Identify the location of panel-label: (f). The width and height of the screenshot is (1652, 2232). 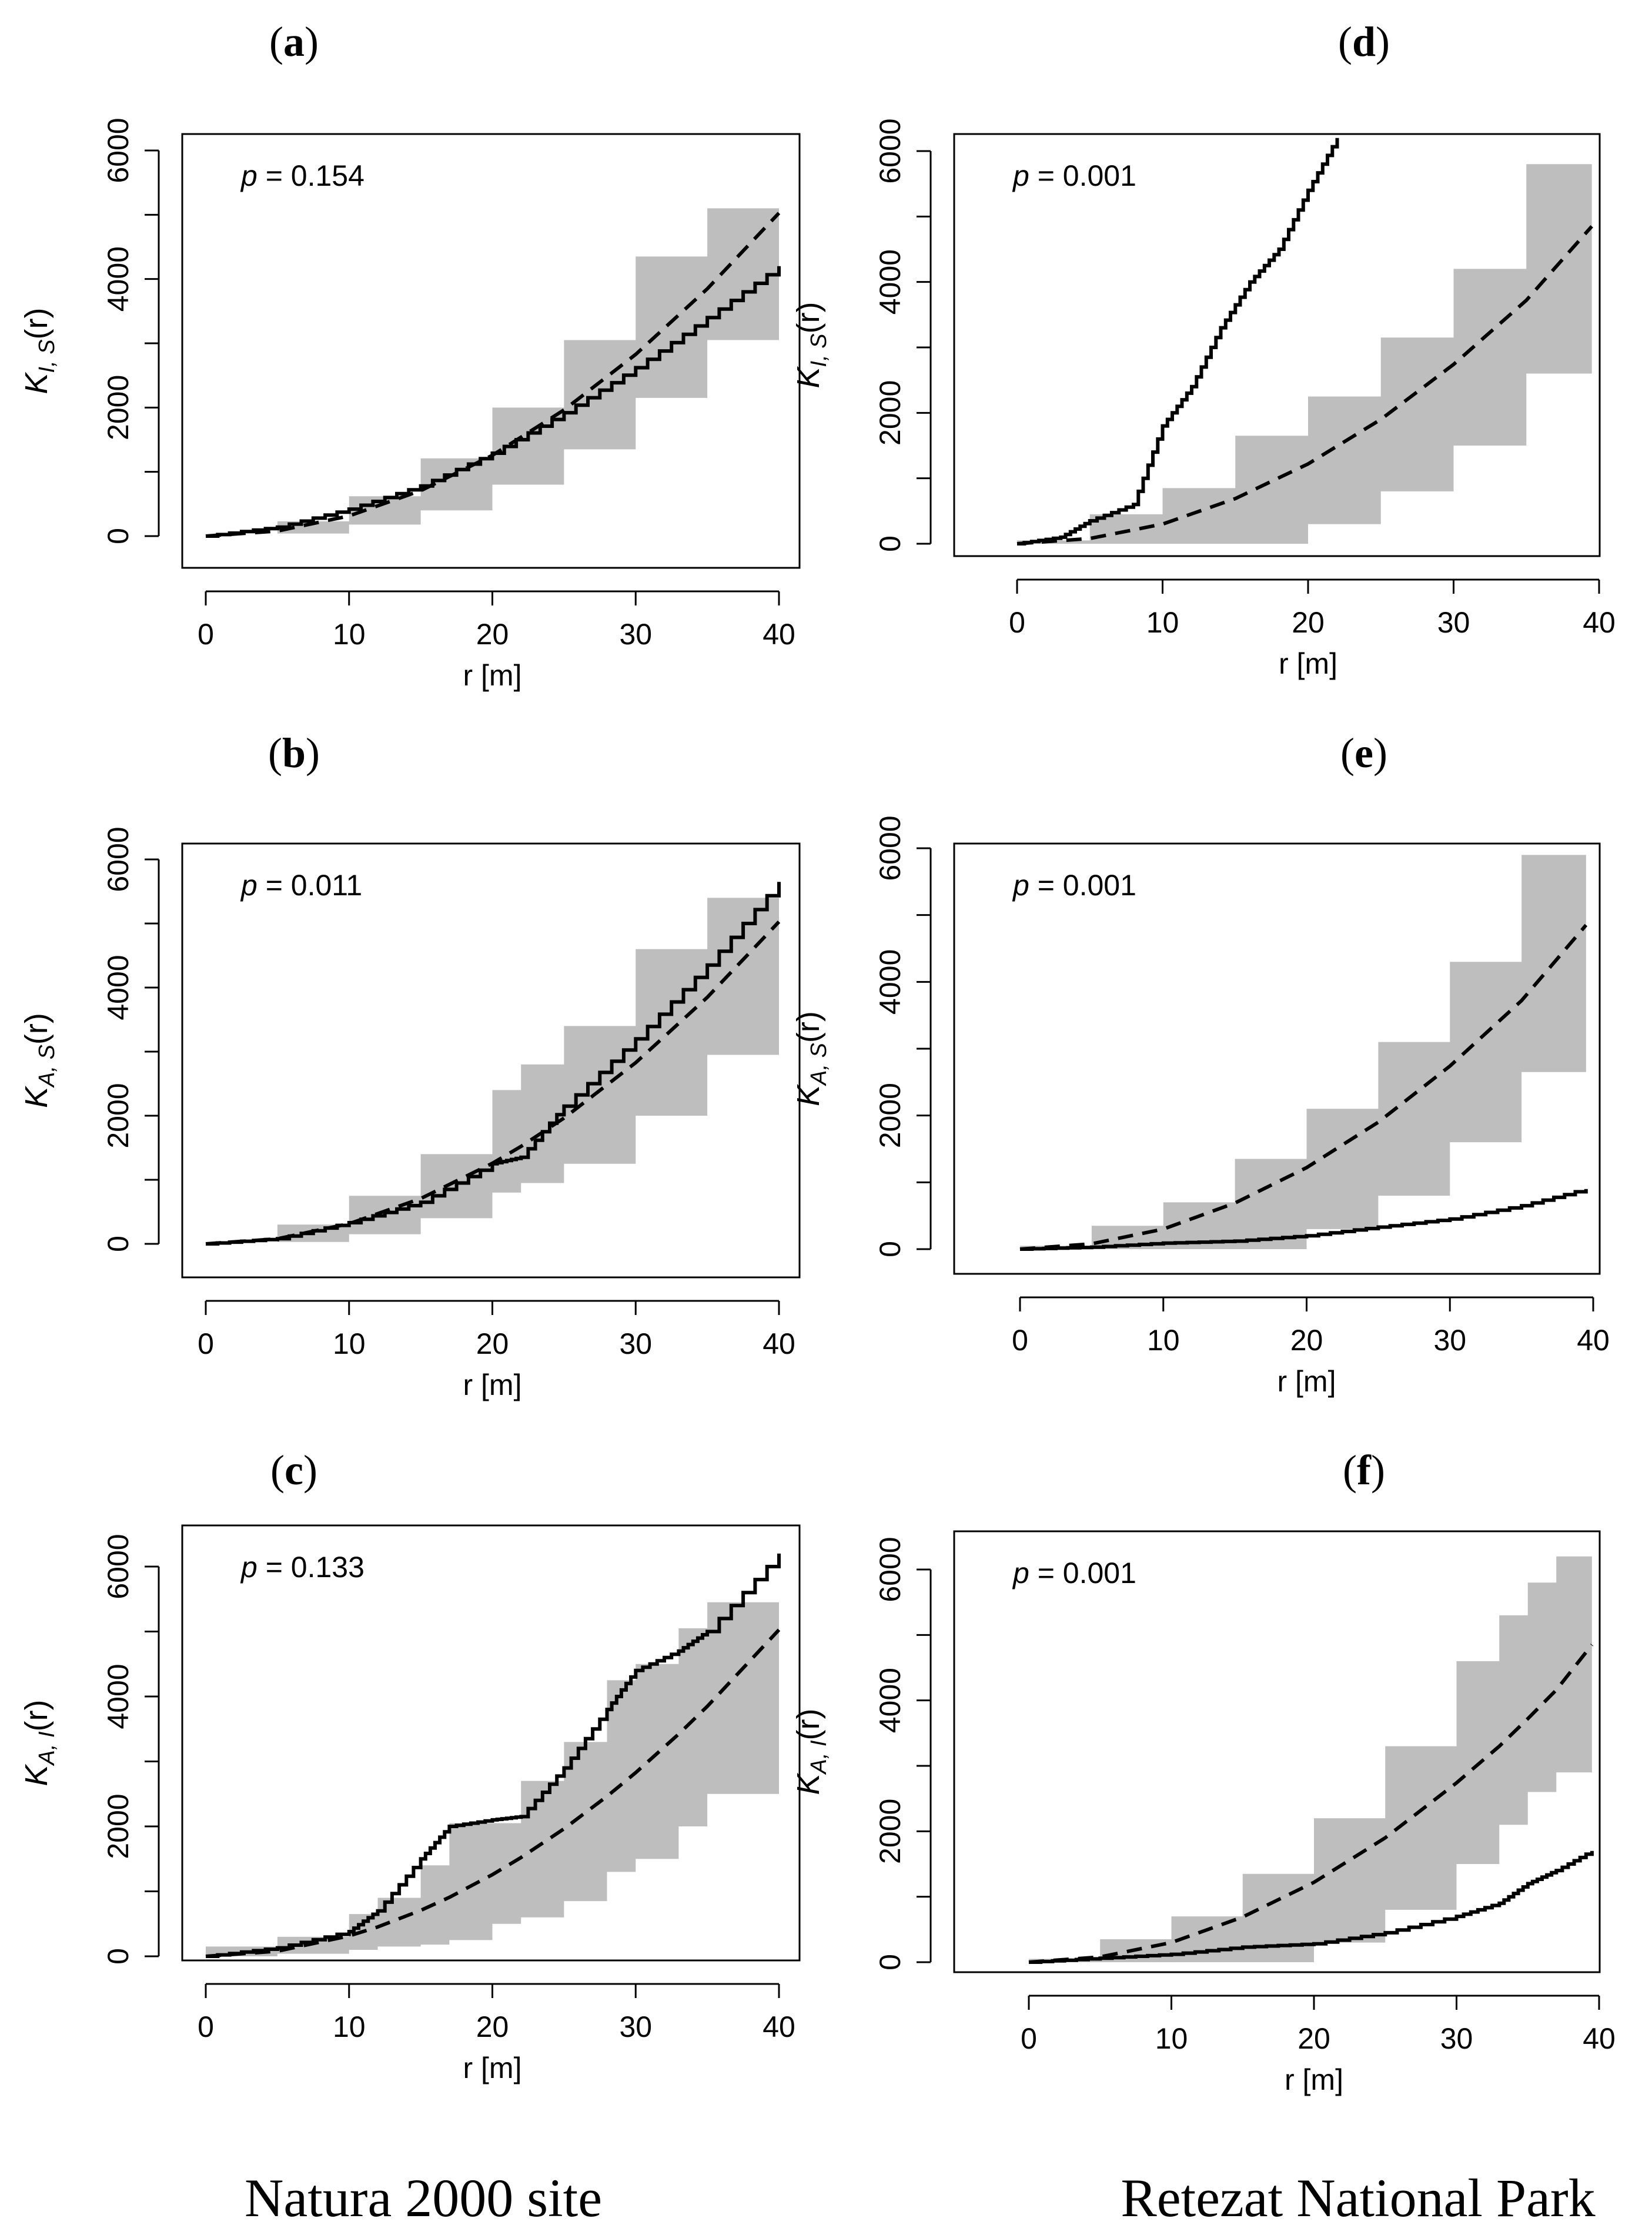
(1364, 1470).